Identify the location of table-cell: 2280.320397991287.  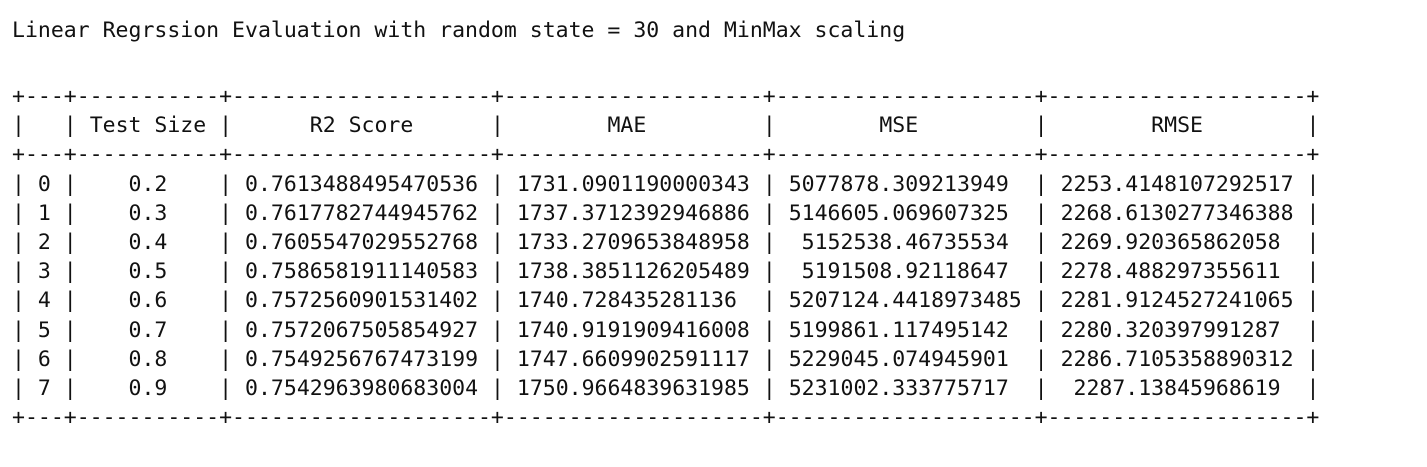
(1177, 330).